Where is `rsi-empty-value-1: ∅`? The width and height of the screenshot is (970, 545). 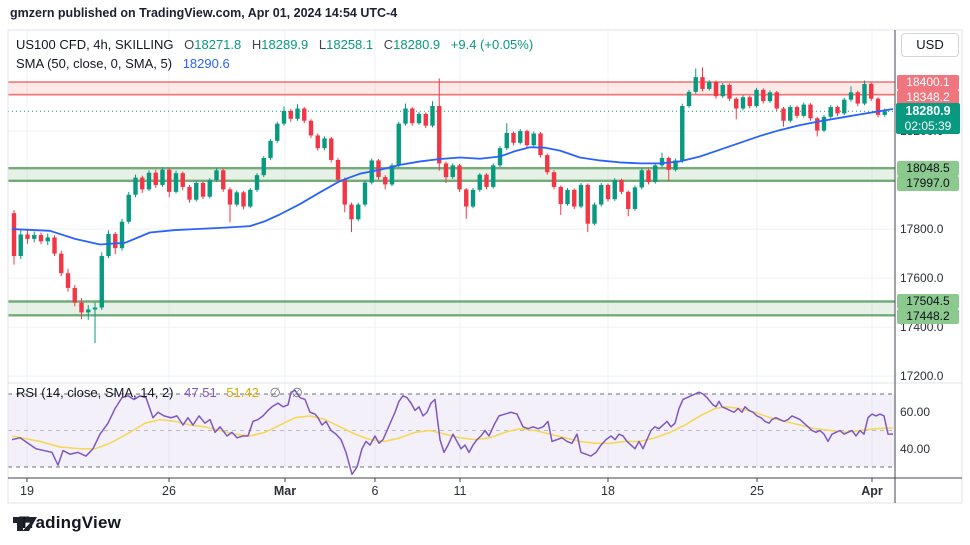 rsi-empty-value-1: ∅ is located at coordinates (275, 392).